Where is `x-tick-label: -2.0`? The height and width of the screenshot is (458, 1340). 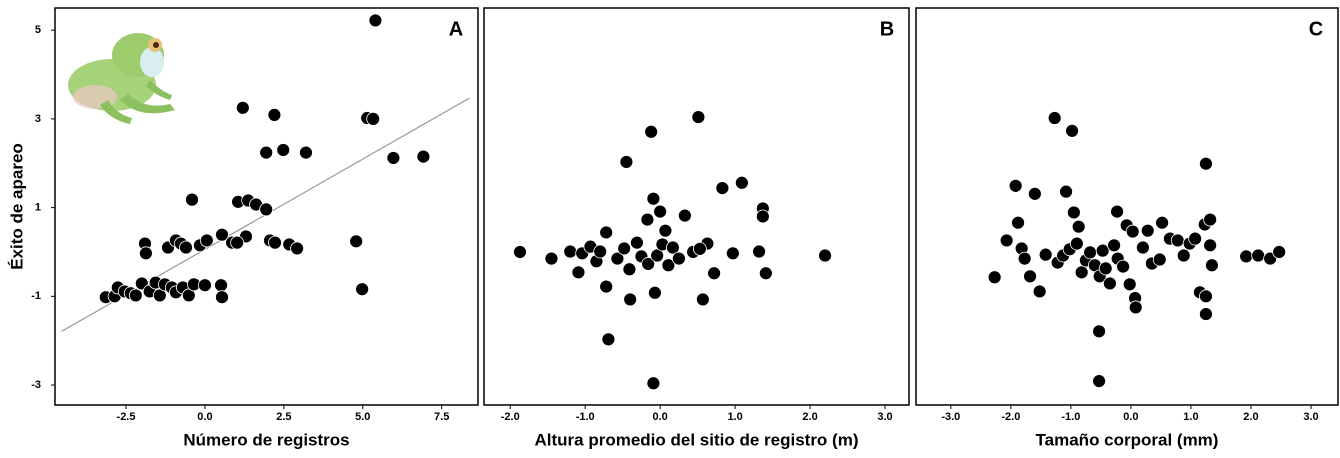 x-tick-label: -2.0 is located at coordinates (510, 417).